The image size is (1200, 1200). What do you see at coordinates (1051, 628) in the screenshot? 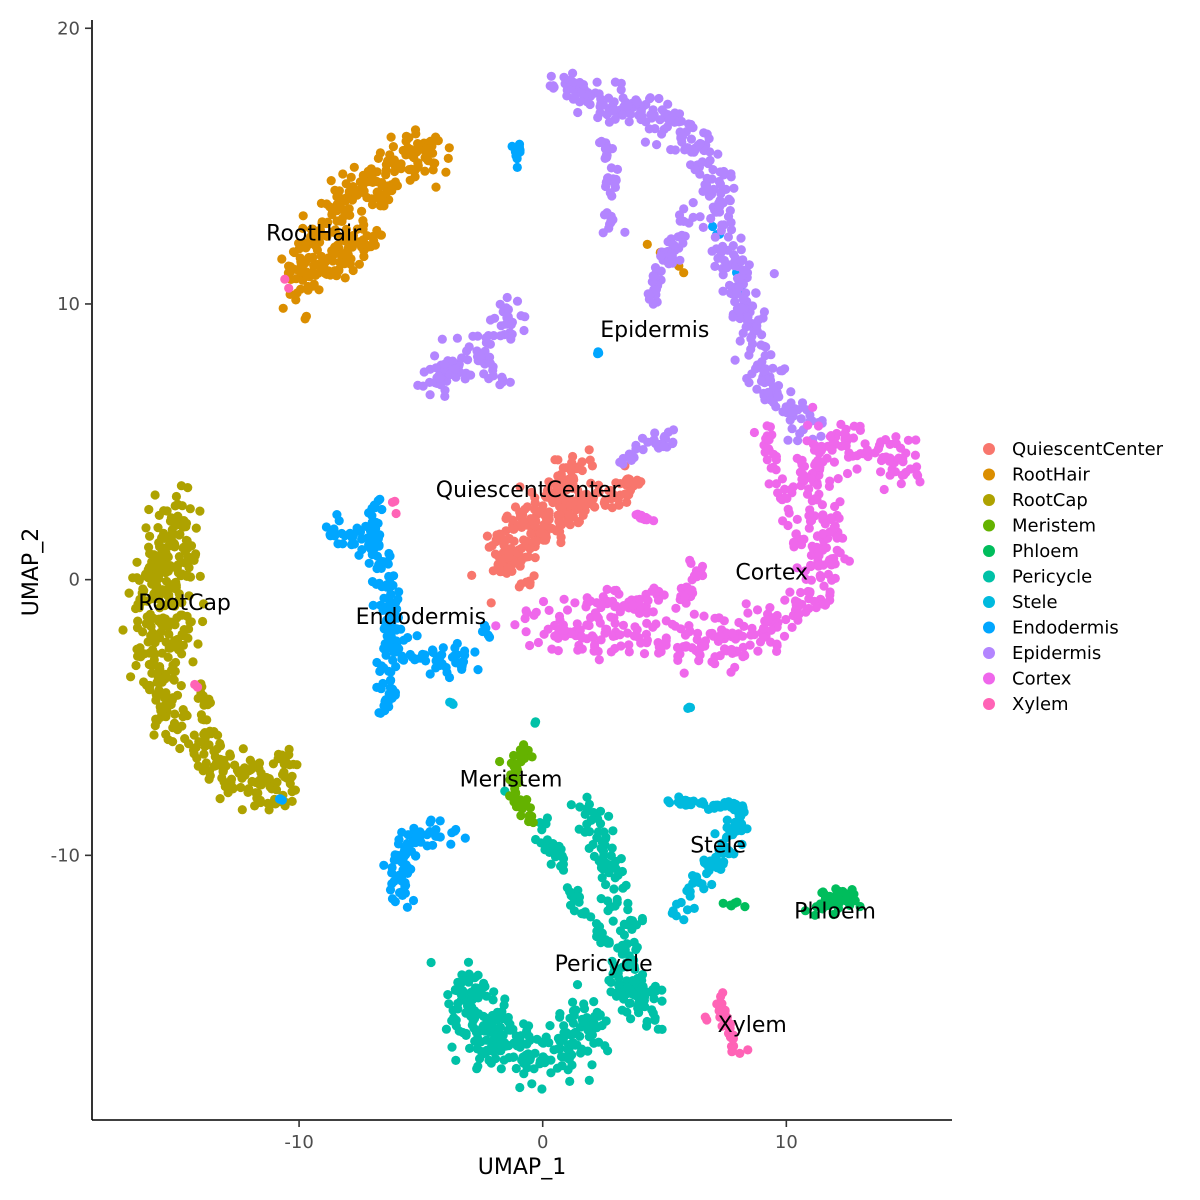
I see `legend-item-endodermis: Endodermis` at bounding box center [1051, 628].